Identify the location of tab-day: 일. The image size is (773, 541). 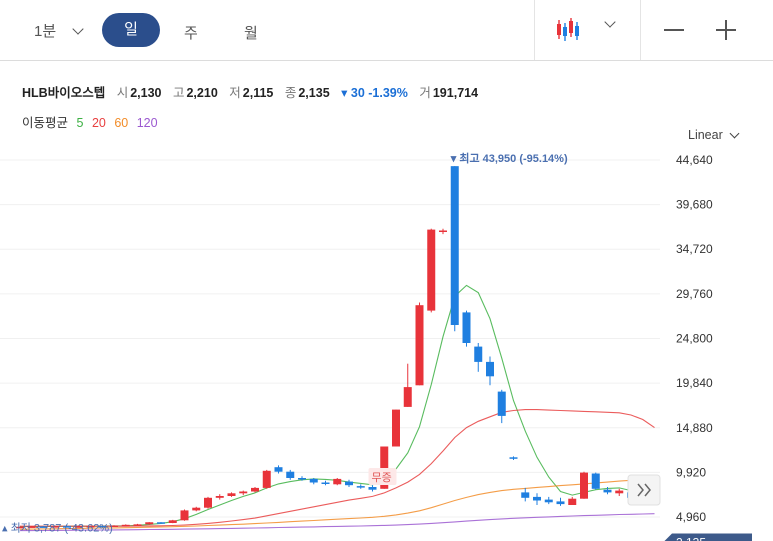
(131, 30).